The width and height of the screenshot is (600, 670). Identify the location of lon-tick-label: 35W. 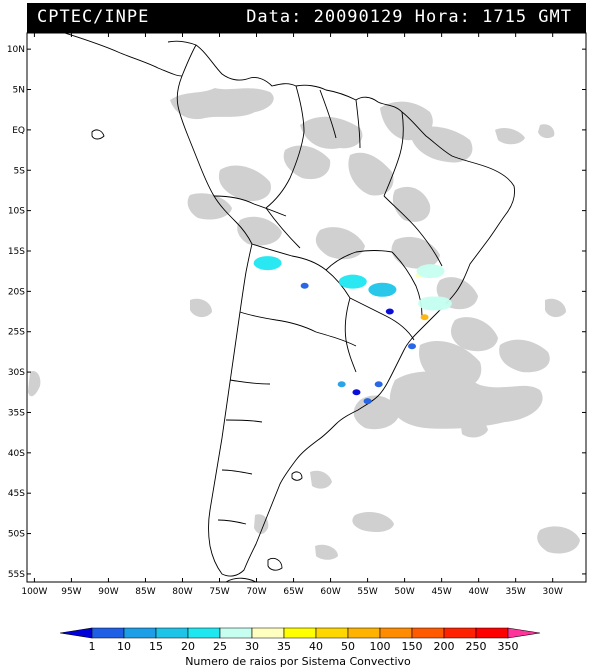
(515, 592).